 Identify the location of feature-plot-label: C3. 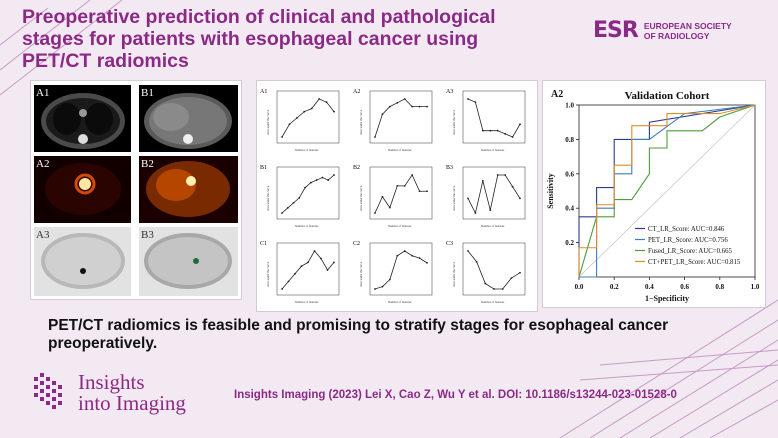
(449, 244).